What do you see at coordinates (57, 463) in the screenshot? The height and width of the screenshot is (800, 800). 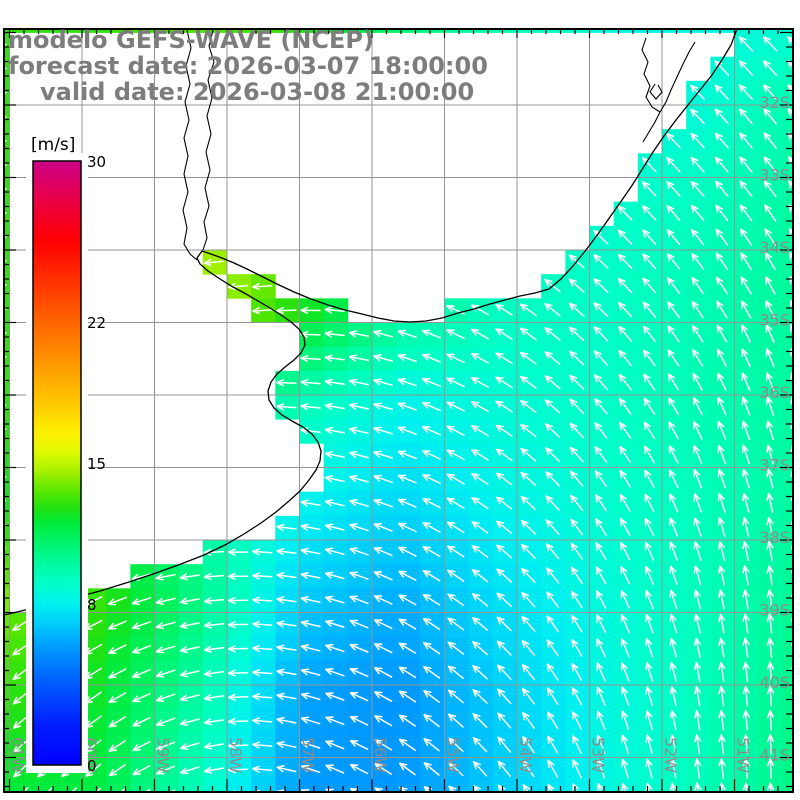 I see `colorbar-gradient` at bounding box center [57, 463].